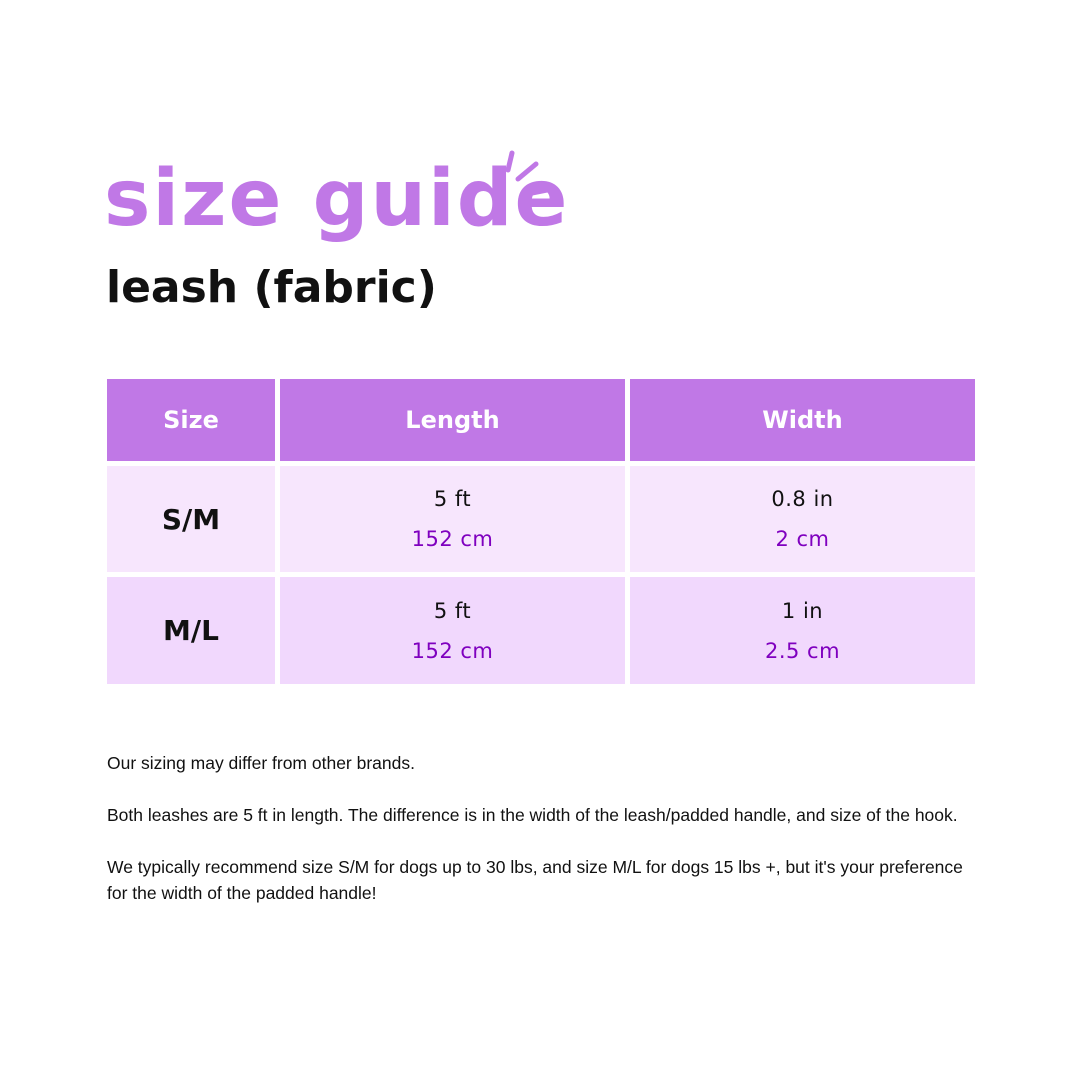 The image size is (1080, 1080). What do you see at coordinates (527, 174) in the screenshot?
I see `sparkle-icon` at bounding box center [527, 174].